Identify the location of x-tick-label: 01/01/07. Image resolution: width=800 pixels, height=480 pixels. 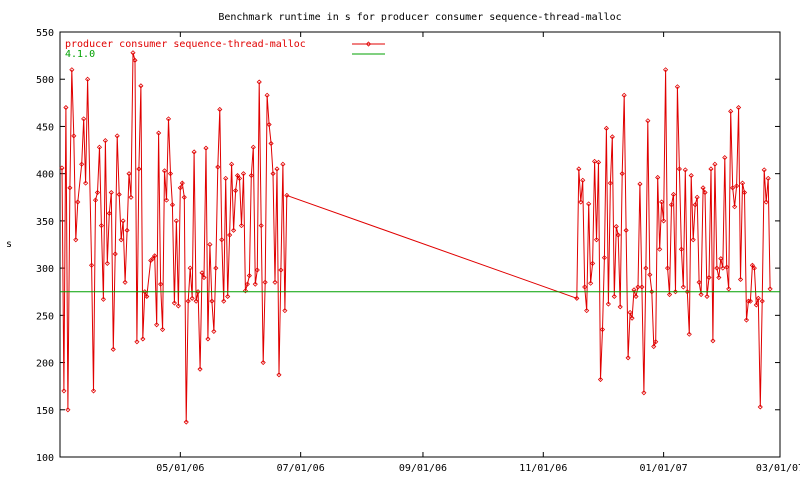
(664, 468).